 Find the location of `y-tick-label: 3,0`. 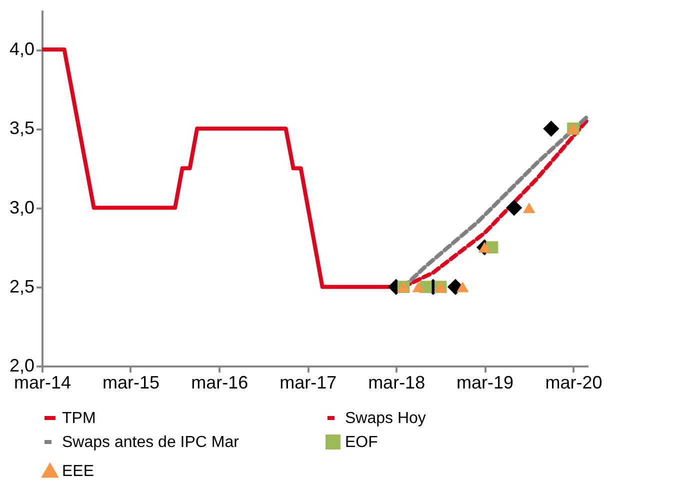

y-tick-label: 3,0 is located at coordinates (21, 207).